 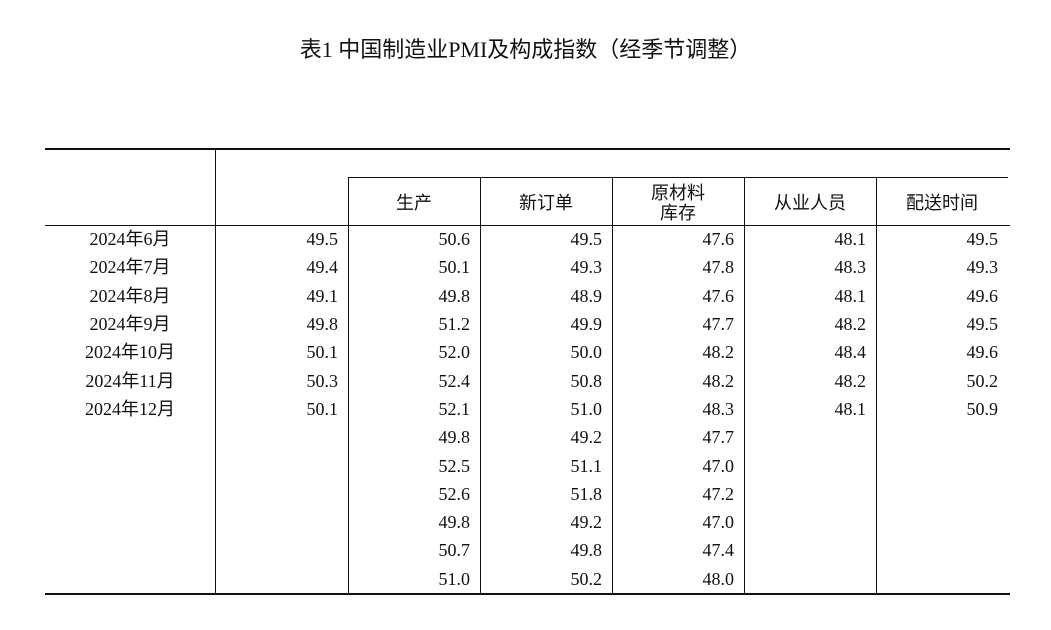 I want to click on column-header: 新订单, so click(x=546, y=203).